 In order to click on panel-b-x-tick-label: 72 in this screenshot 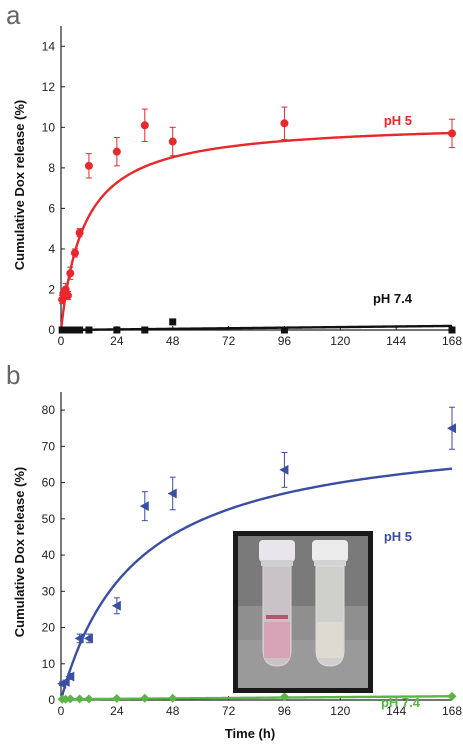, I will do `click(229, 711)`.